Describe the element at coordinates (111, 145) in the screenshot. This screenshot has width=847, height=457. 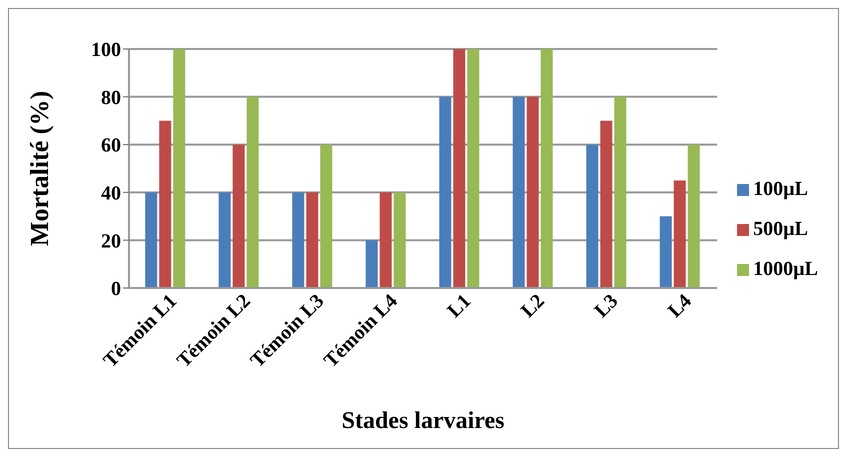
I see `y-tick-label: 60` at that location.